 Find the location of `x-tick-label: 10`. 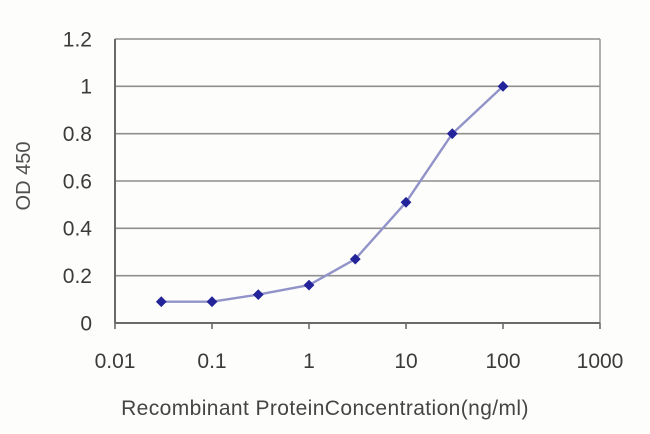

x-tick-label: 10 is located at coordinates (405, 361).